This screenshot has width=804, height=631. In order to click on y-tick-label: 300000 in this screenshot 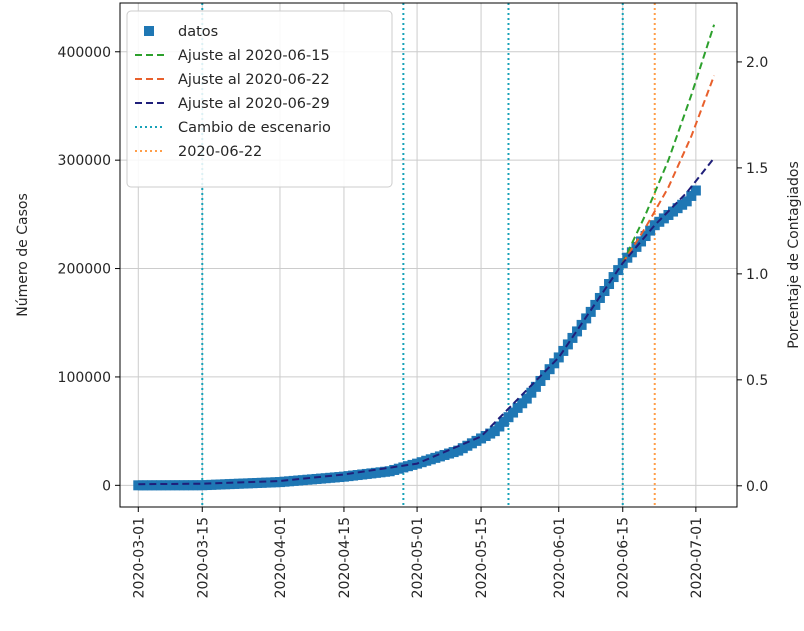, I will do `click(84, 161)`.